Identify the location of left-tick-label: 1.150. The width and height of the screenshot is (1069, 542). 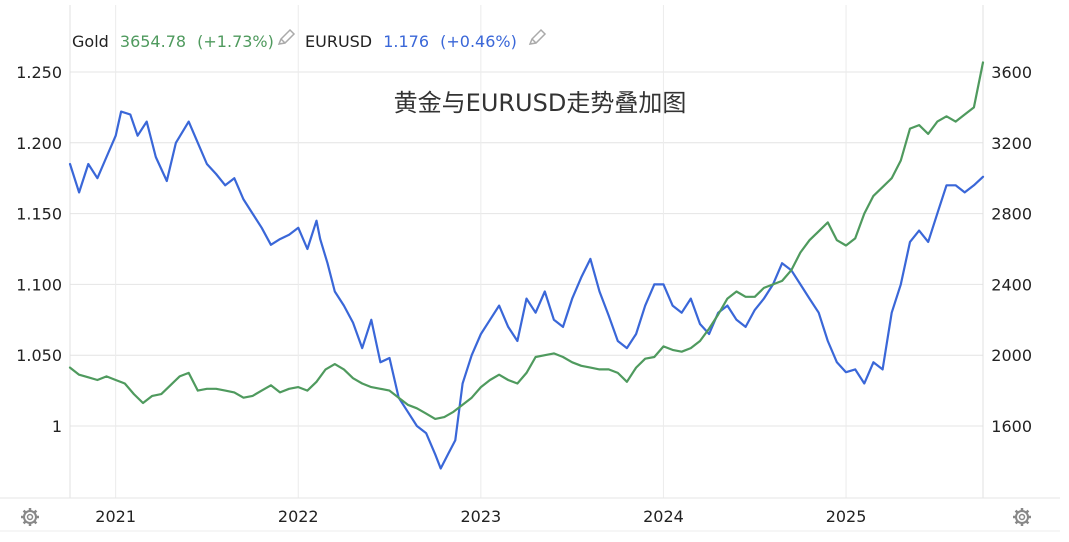
(39, 214).